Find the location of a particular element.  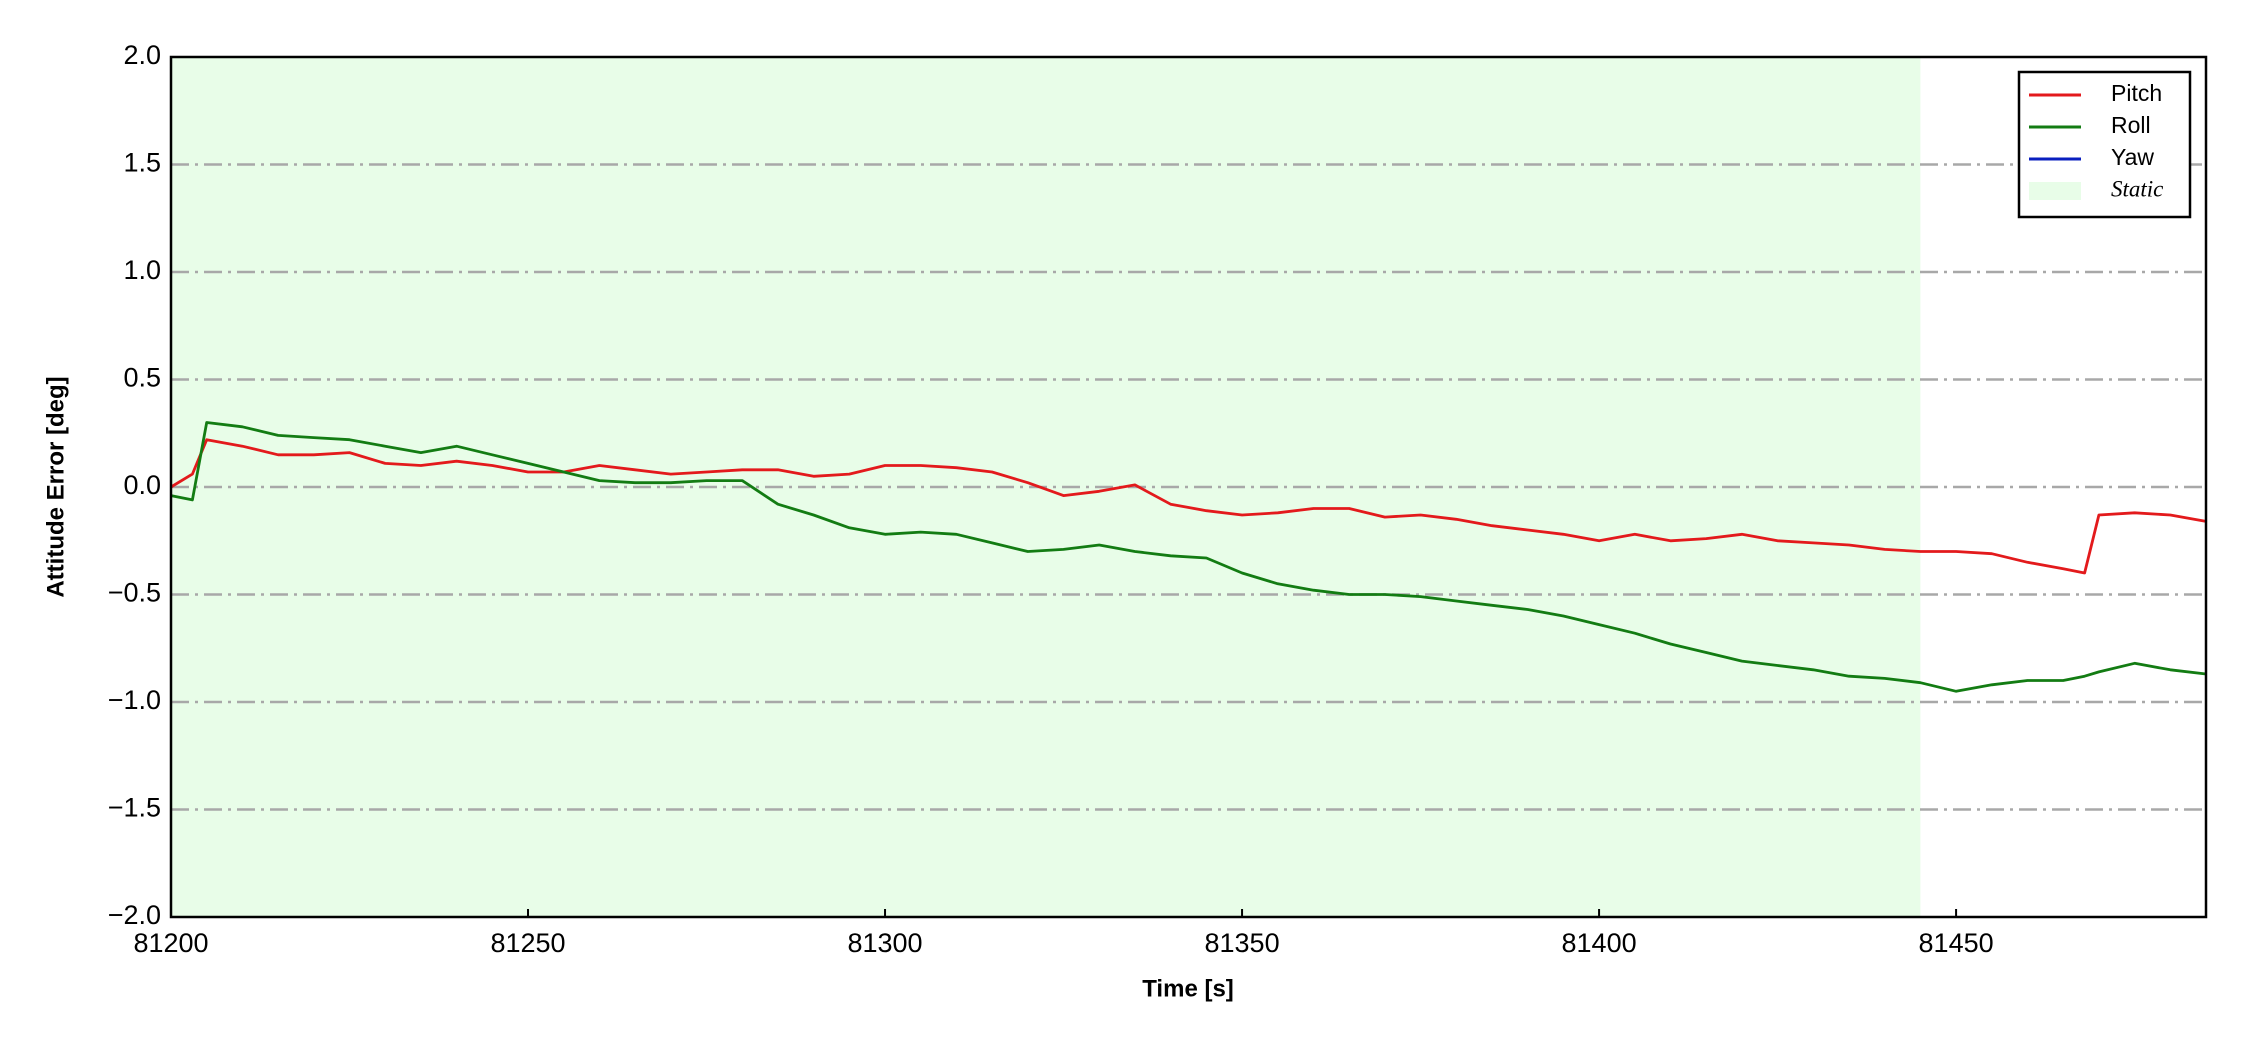

x-tick-label: 81400 is located at coordinates (1599, 943).